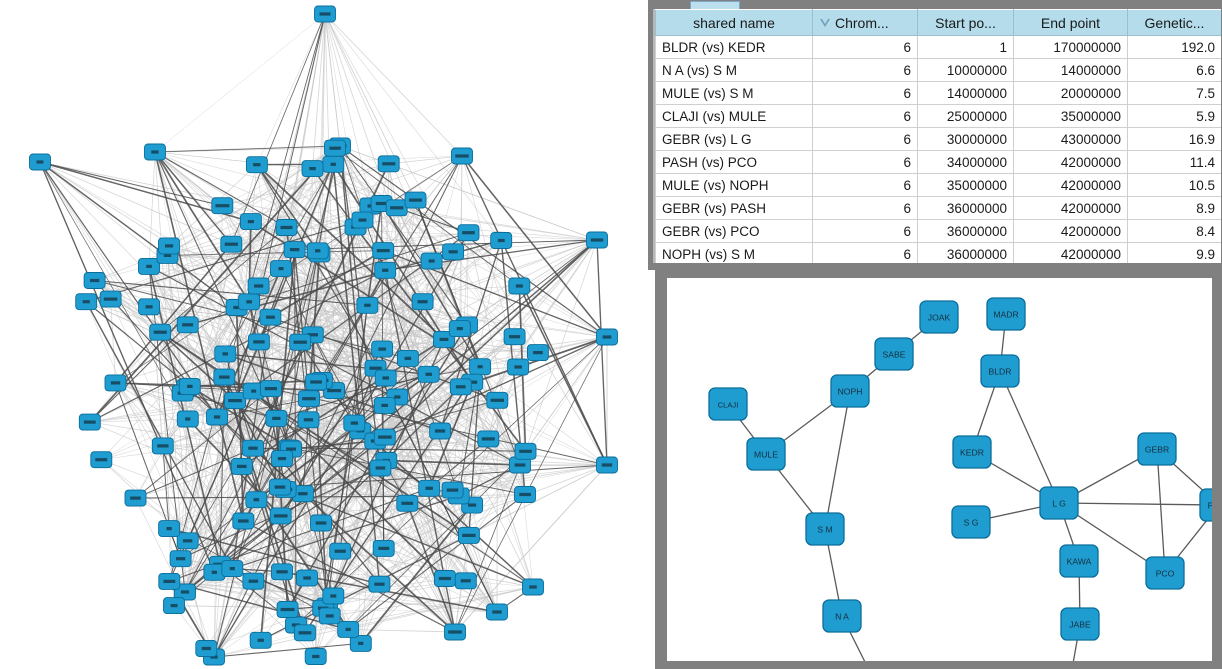 This screenshot has width=1222, height=669. I want to click on table-row: MULE (vs) S M 6 14000000 20000000 7.5, so click(938, 93).